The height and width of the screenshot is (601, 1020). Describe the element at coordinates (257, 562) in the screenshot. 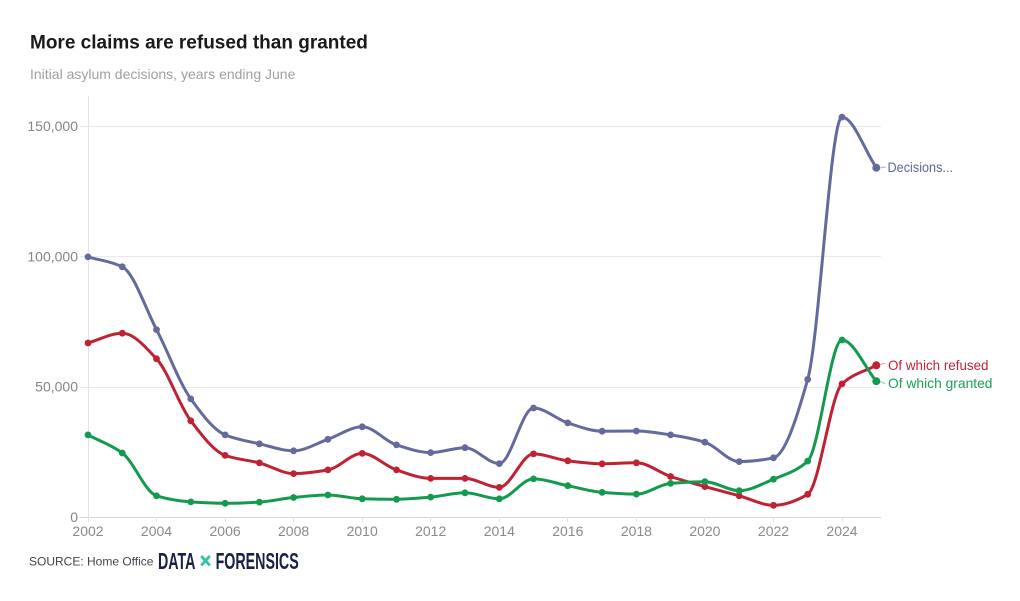

I see `svg-text: FORENSICS` at that location.